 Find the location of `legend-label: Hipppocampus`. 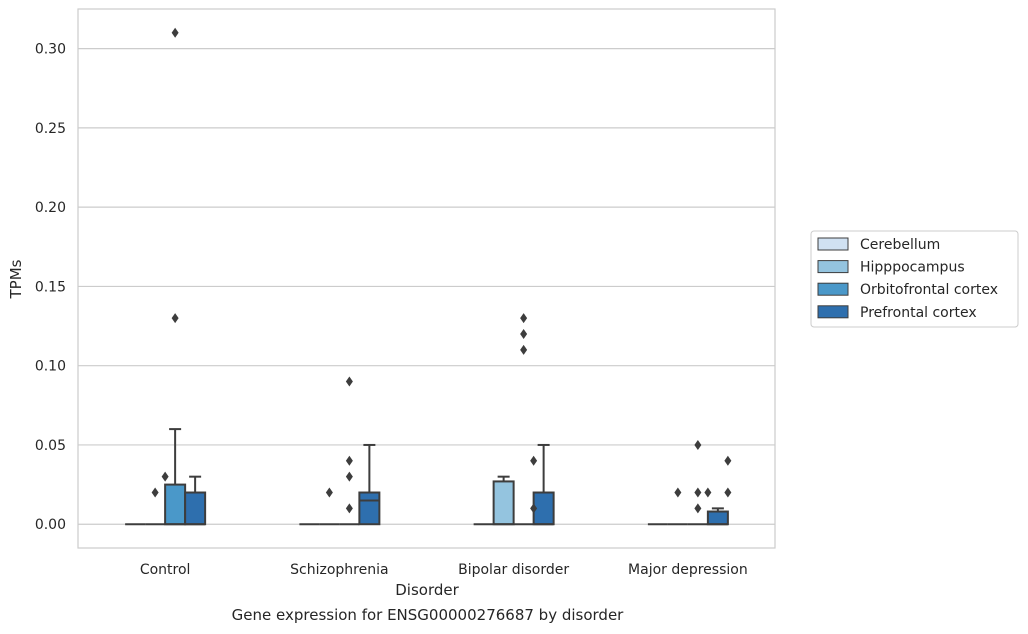

legend-label: Hipppocampus is located at coordinates (912, 268).